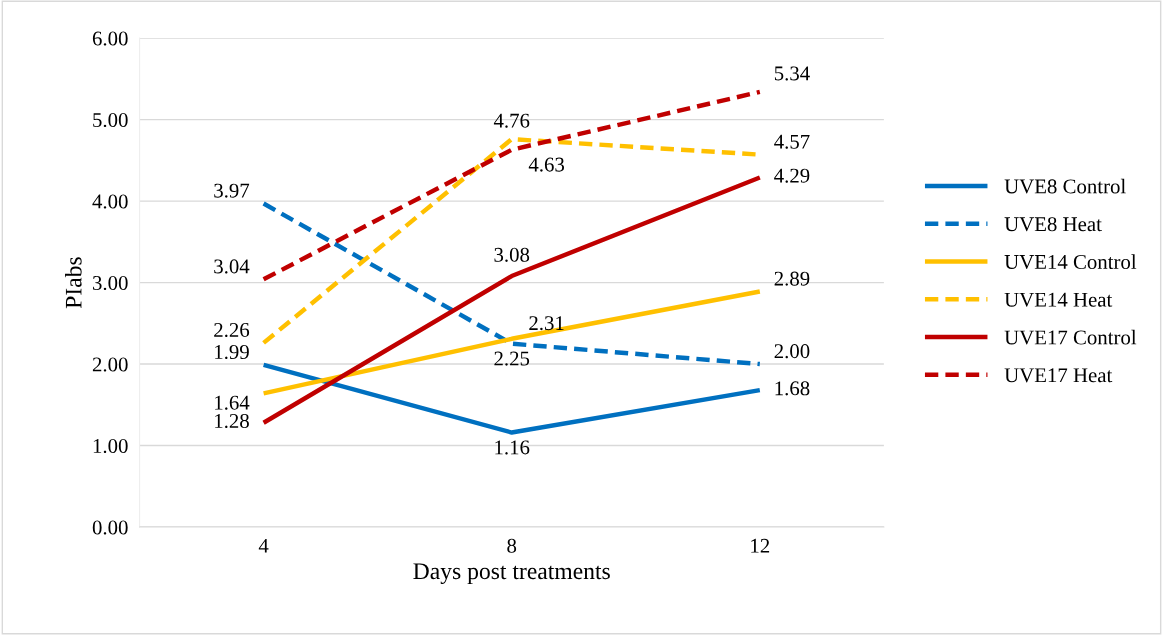 This screenshot has height=635, width=1163. I want to click on legend-label: UVE14 Heat, so click(1058, 299).